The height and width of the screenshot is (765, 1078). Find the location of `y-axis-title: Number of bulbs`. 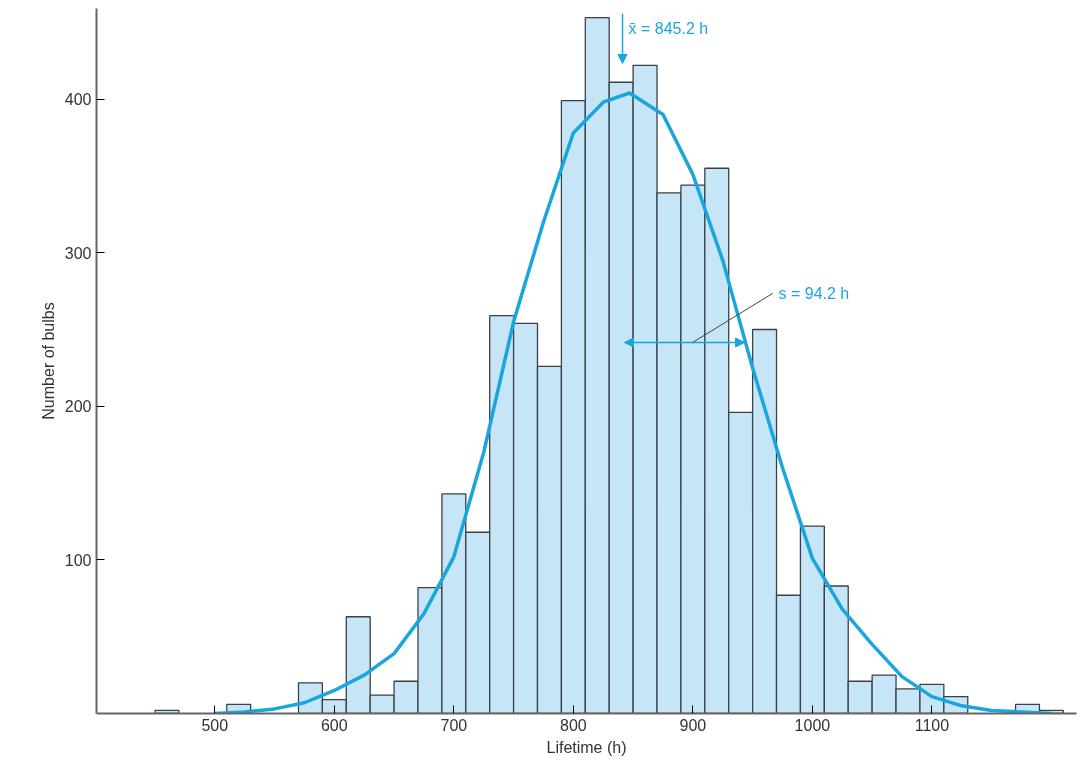

y-axis-title: Number of bulbs is located at coordinates (48, 361).